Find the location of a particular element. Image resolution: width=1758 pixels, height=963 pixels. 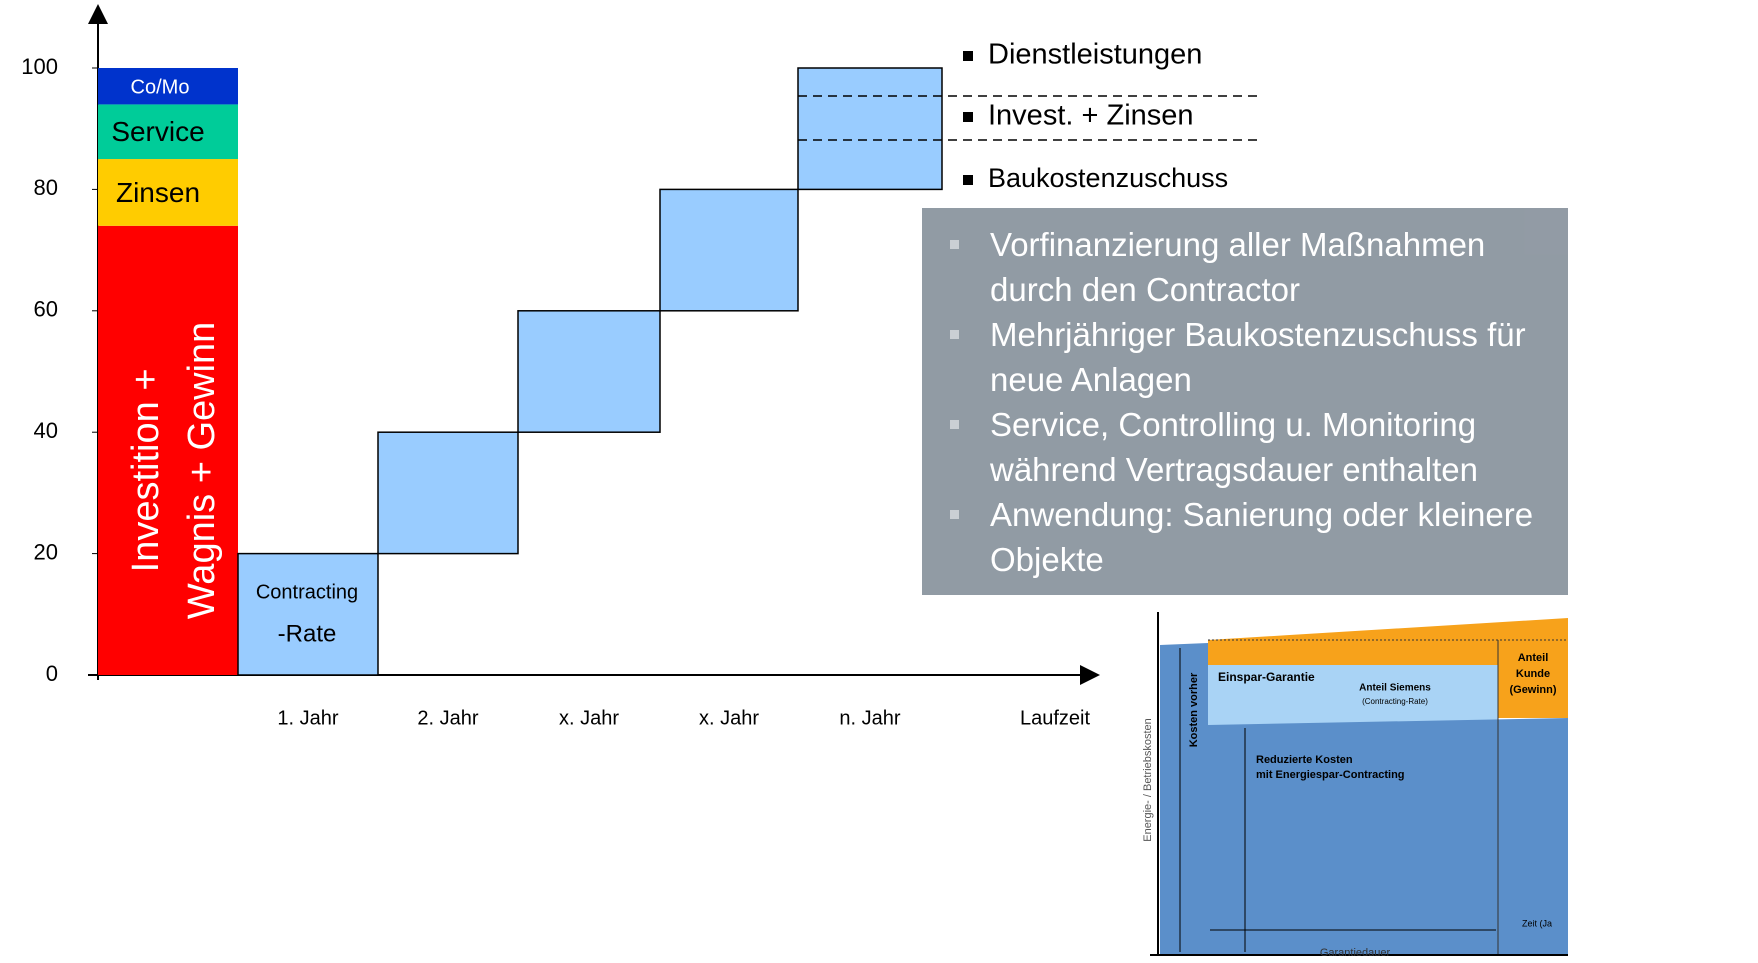

segment-label: Wagnis + Gewinn is located at coordinates (202, 470).